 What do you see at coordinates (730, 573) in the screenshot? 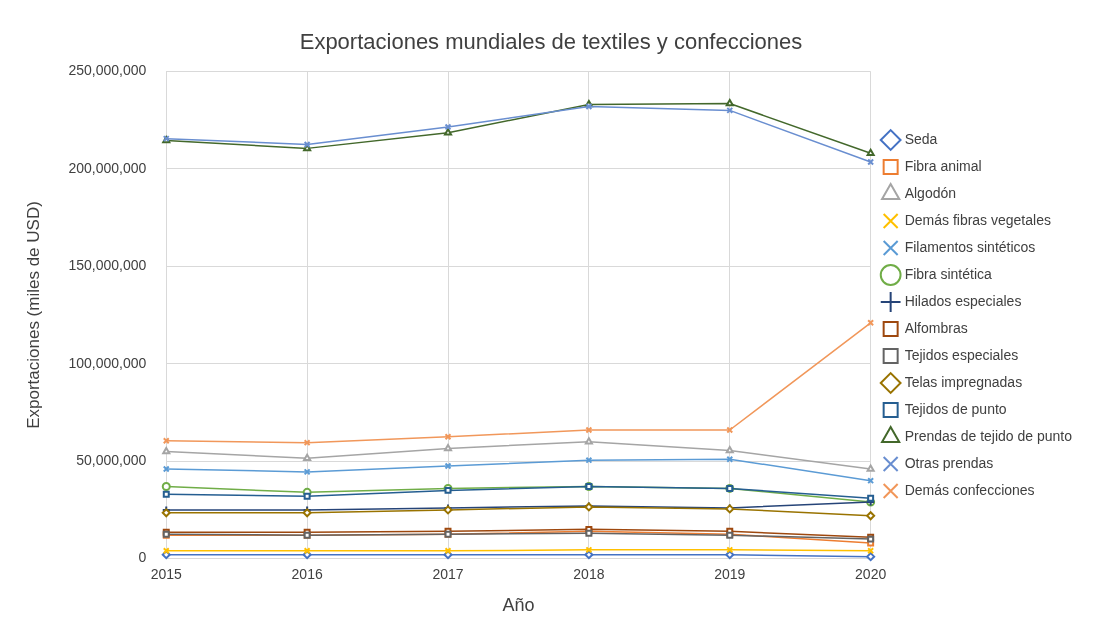
I see `x-tick-label: 2019` at bounding box center [730, 573].